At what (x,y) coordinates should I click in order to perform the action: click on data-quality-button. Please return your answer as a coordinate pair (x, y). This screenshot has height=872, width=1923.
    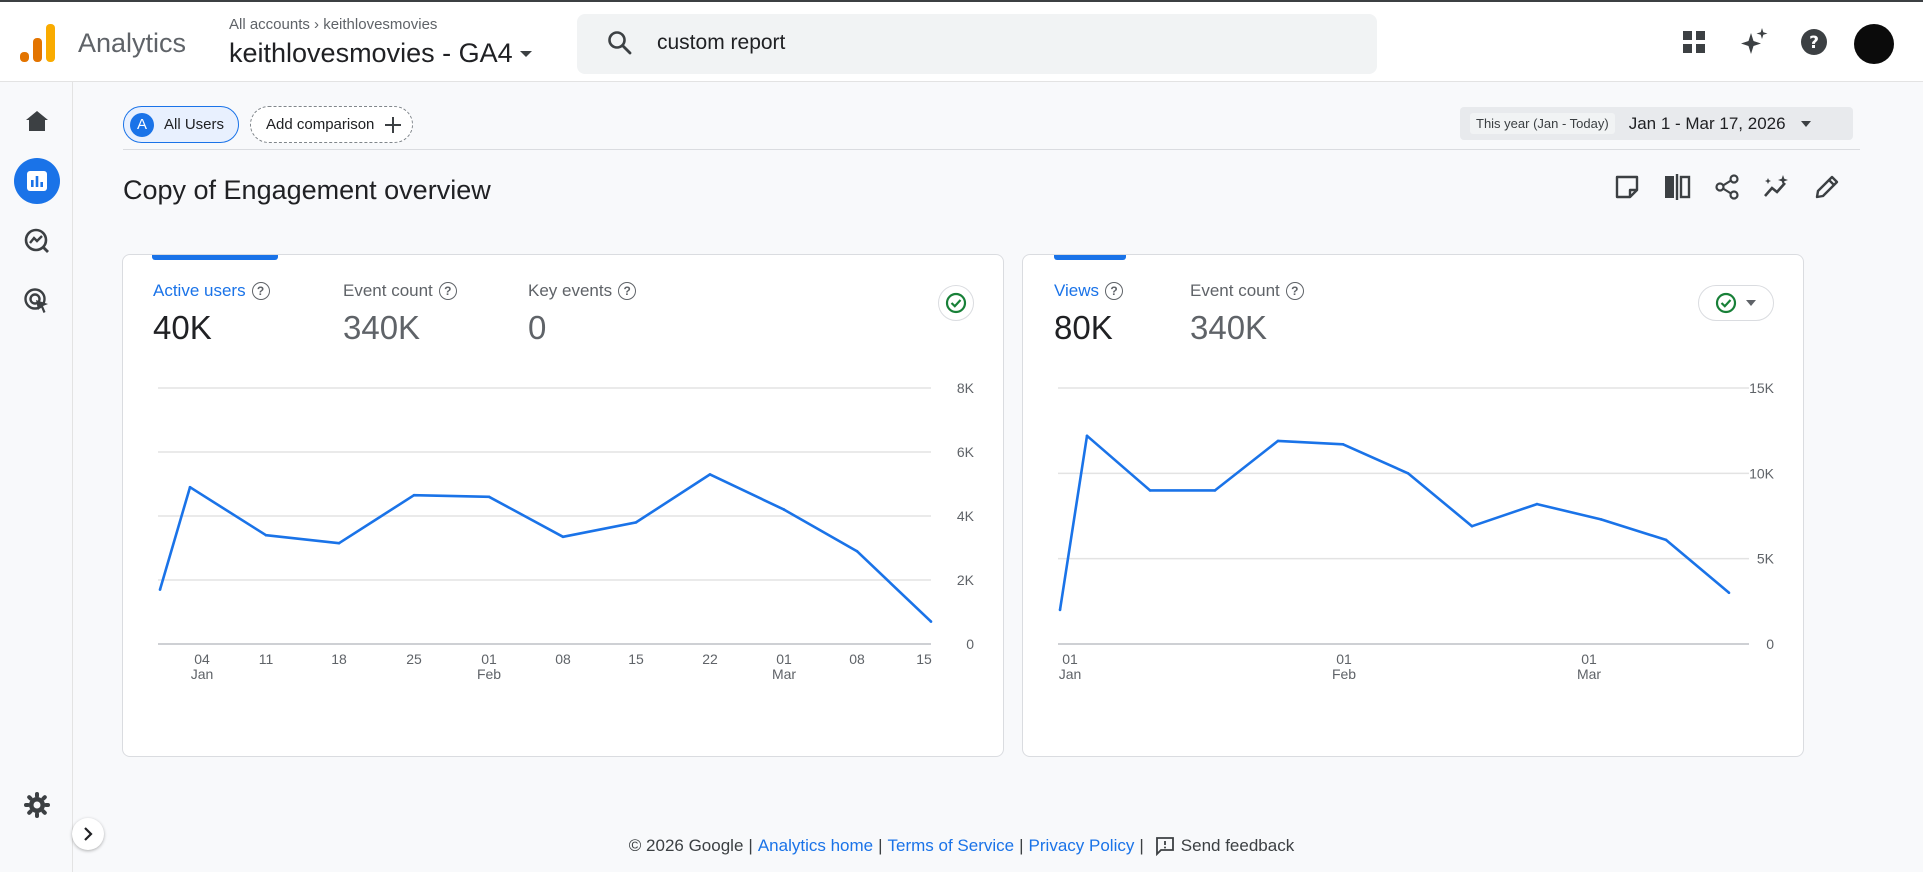
    Looking at the image, I should click on (956, 303).